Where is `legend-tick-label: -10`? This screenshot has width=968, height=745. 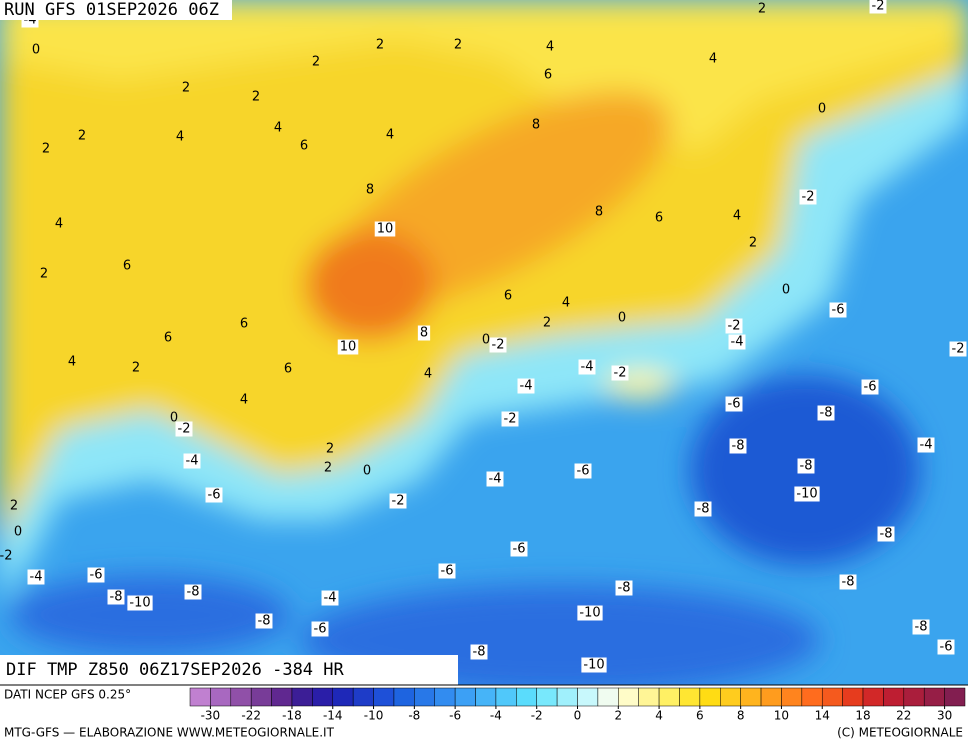
legend-tick-label: -10 is located at coordinates (374, 716).